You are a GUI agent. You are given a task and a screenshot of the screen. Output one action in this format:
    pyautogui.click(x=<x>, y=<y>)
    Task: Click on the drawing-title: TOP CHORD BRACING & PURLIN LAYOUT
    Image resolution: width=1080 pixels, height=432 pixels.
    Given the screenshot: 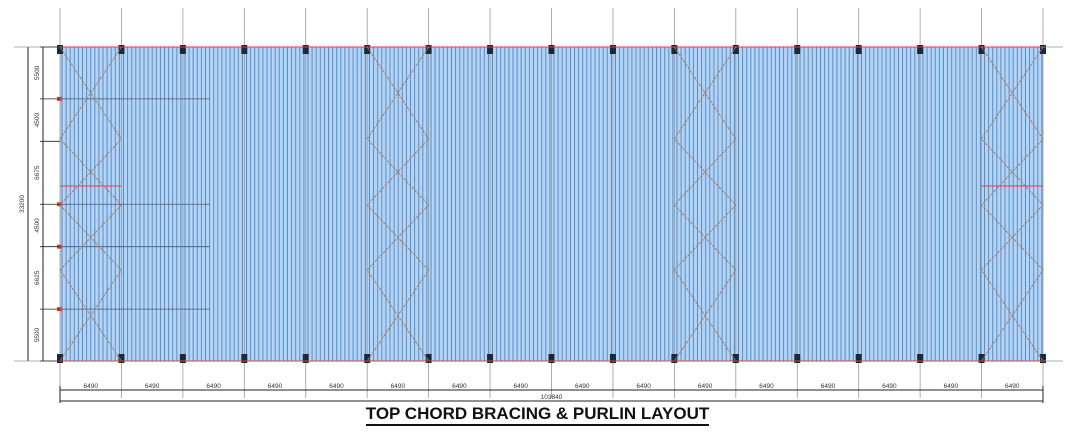 What is the action you would take?
    pyautogui.click(x=537, y=415)
    